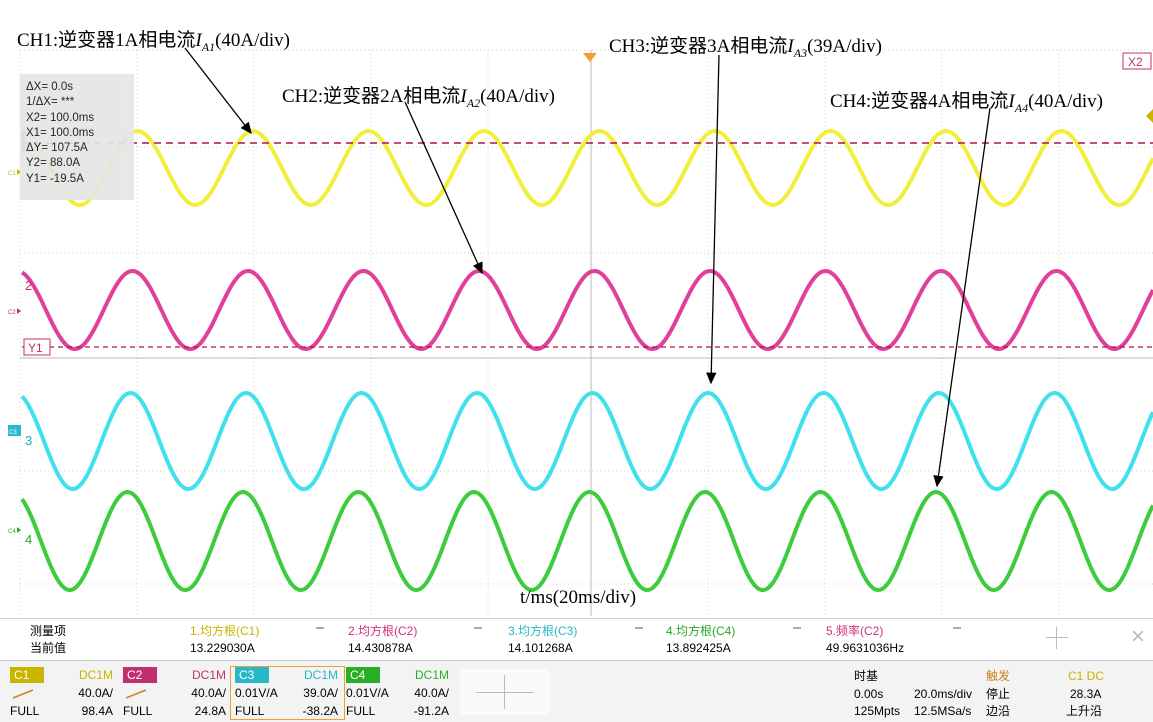 The width and height of the screenshot is (1153, 722). Describe the element at coordinates (1137, 636) in the screenshot. I see `close-icon: ×` at that location.